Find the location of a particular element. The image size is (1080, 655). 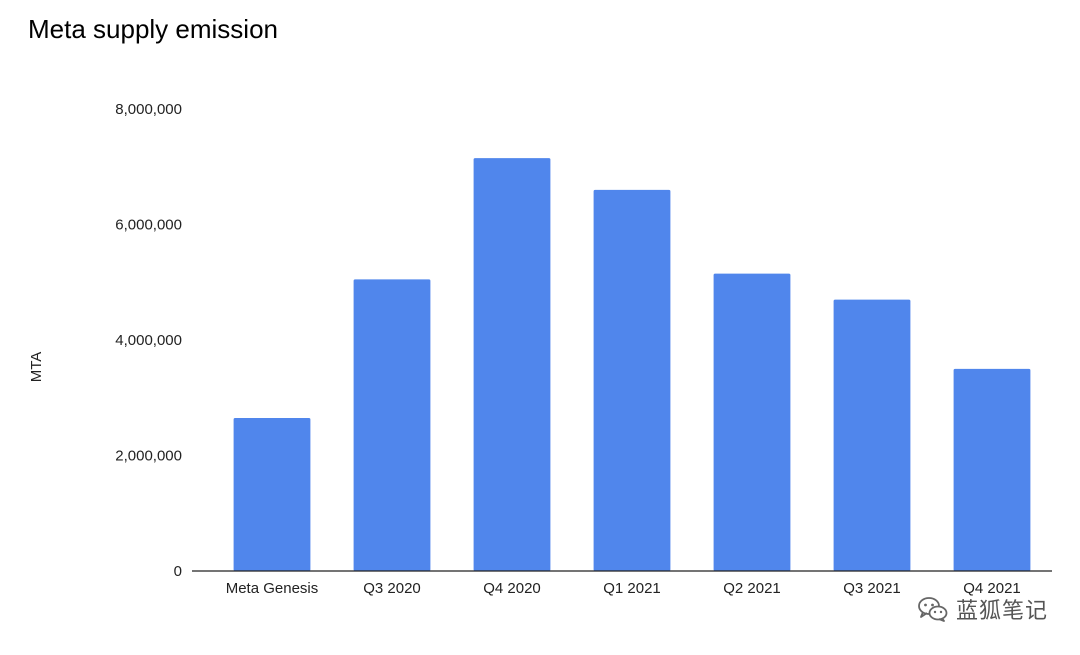

x-tick-label: Q1 2021 is located at coordinates (632, 588).